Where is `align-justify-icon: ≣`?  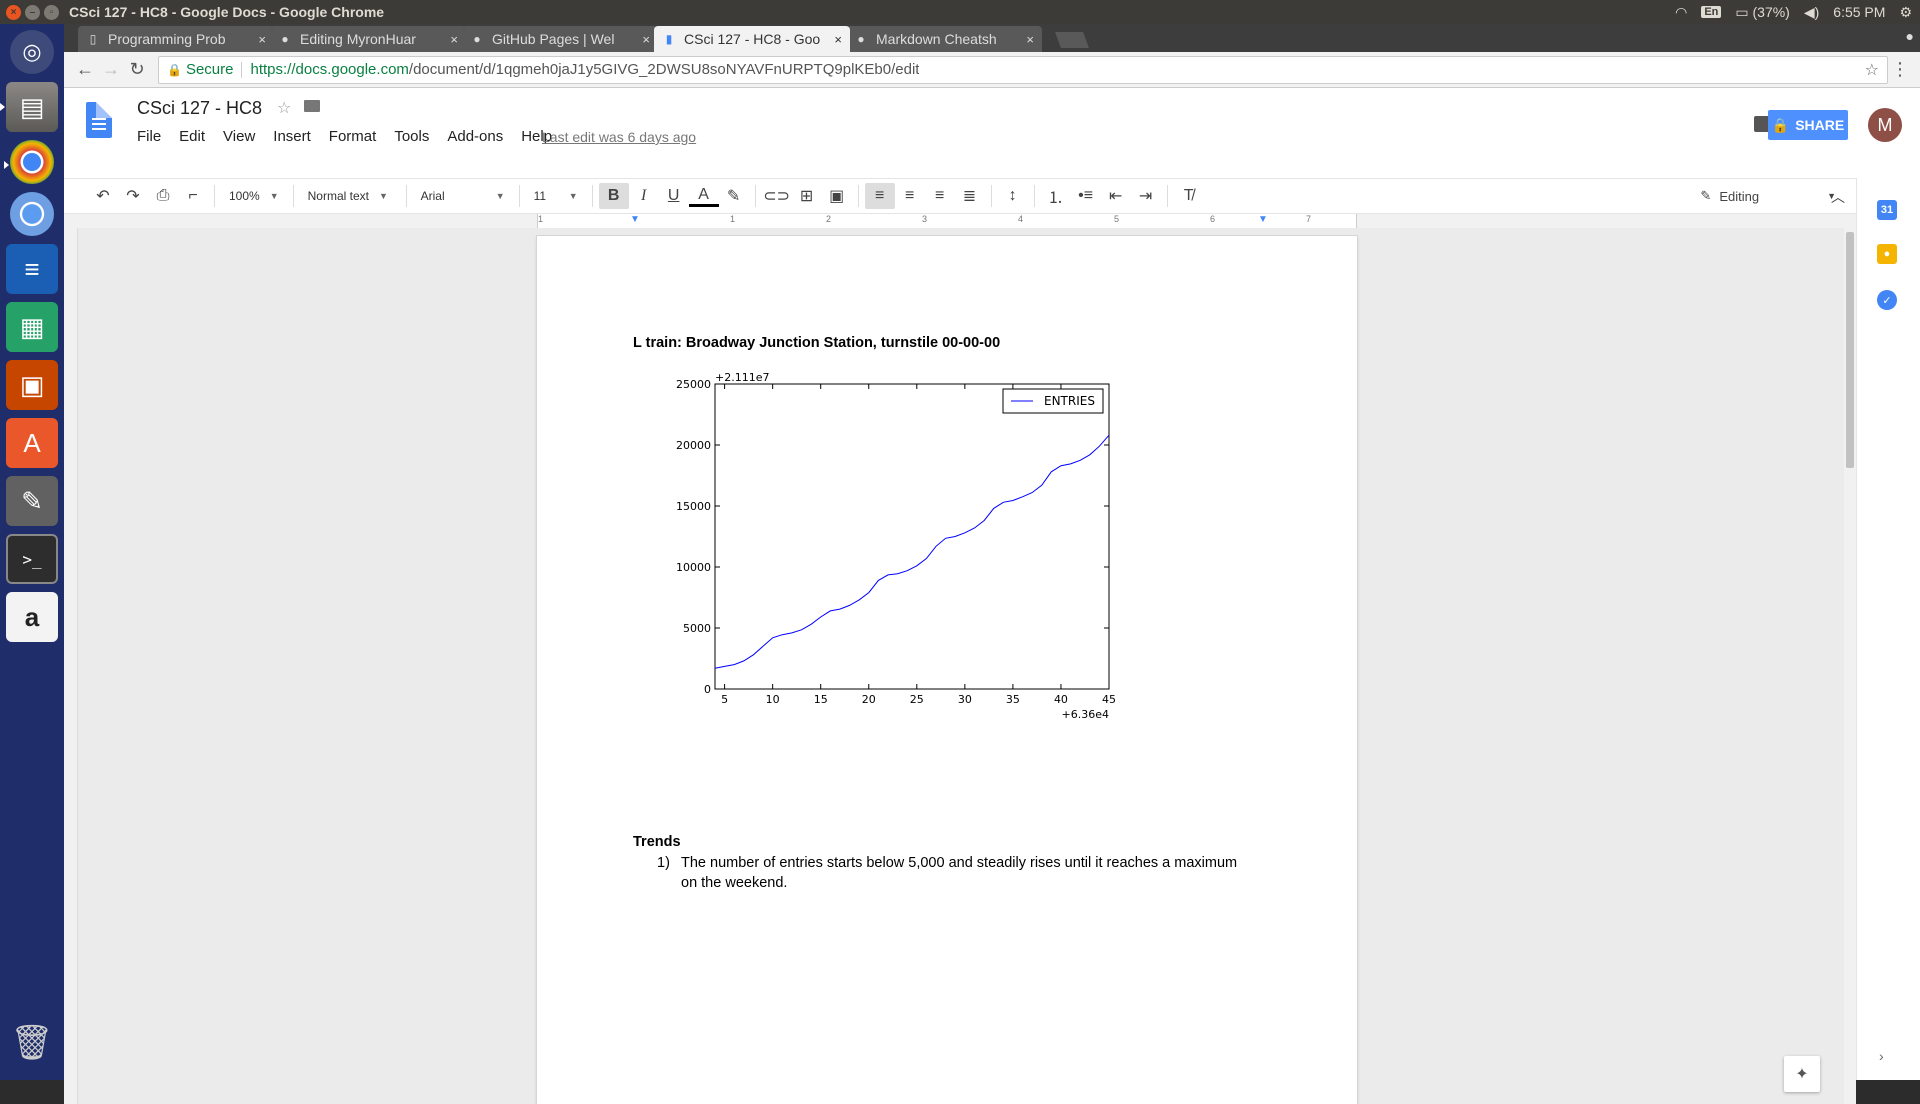 align-justify-icon: ≣ is located at coordinates (969, 196).